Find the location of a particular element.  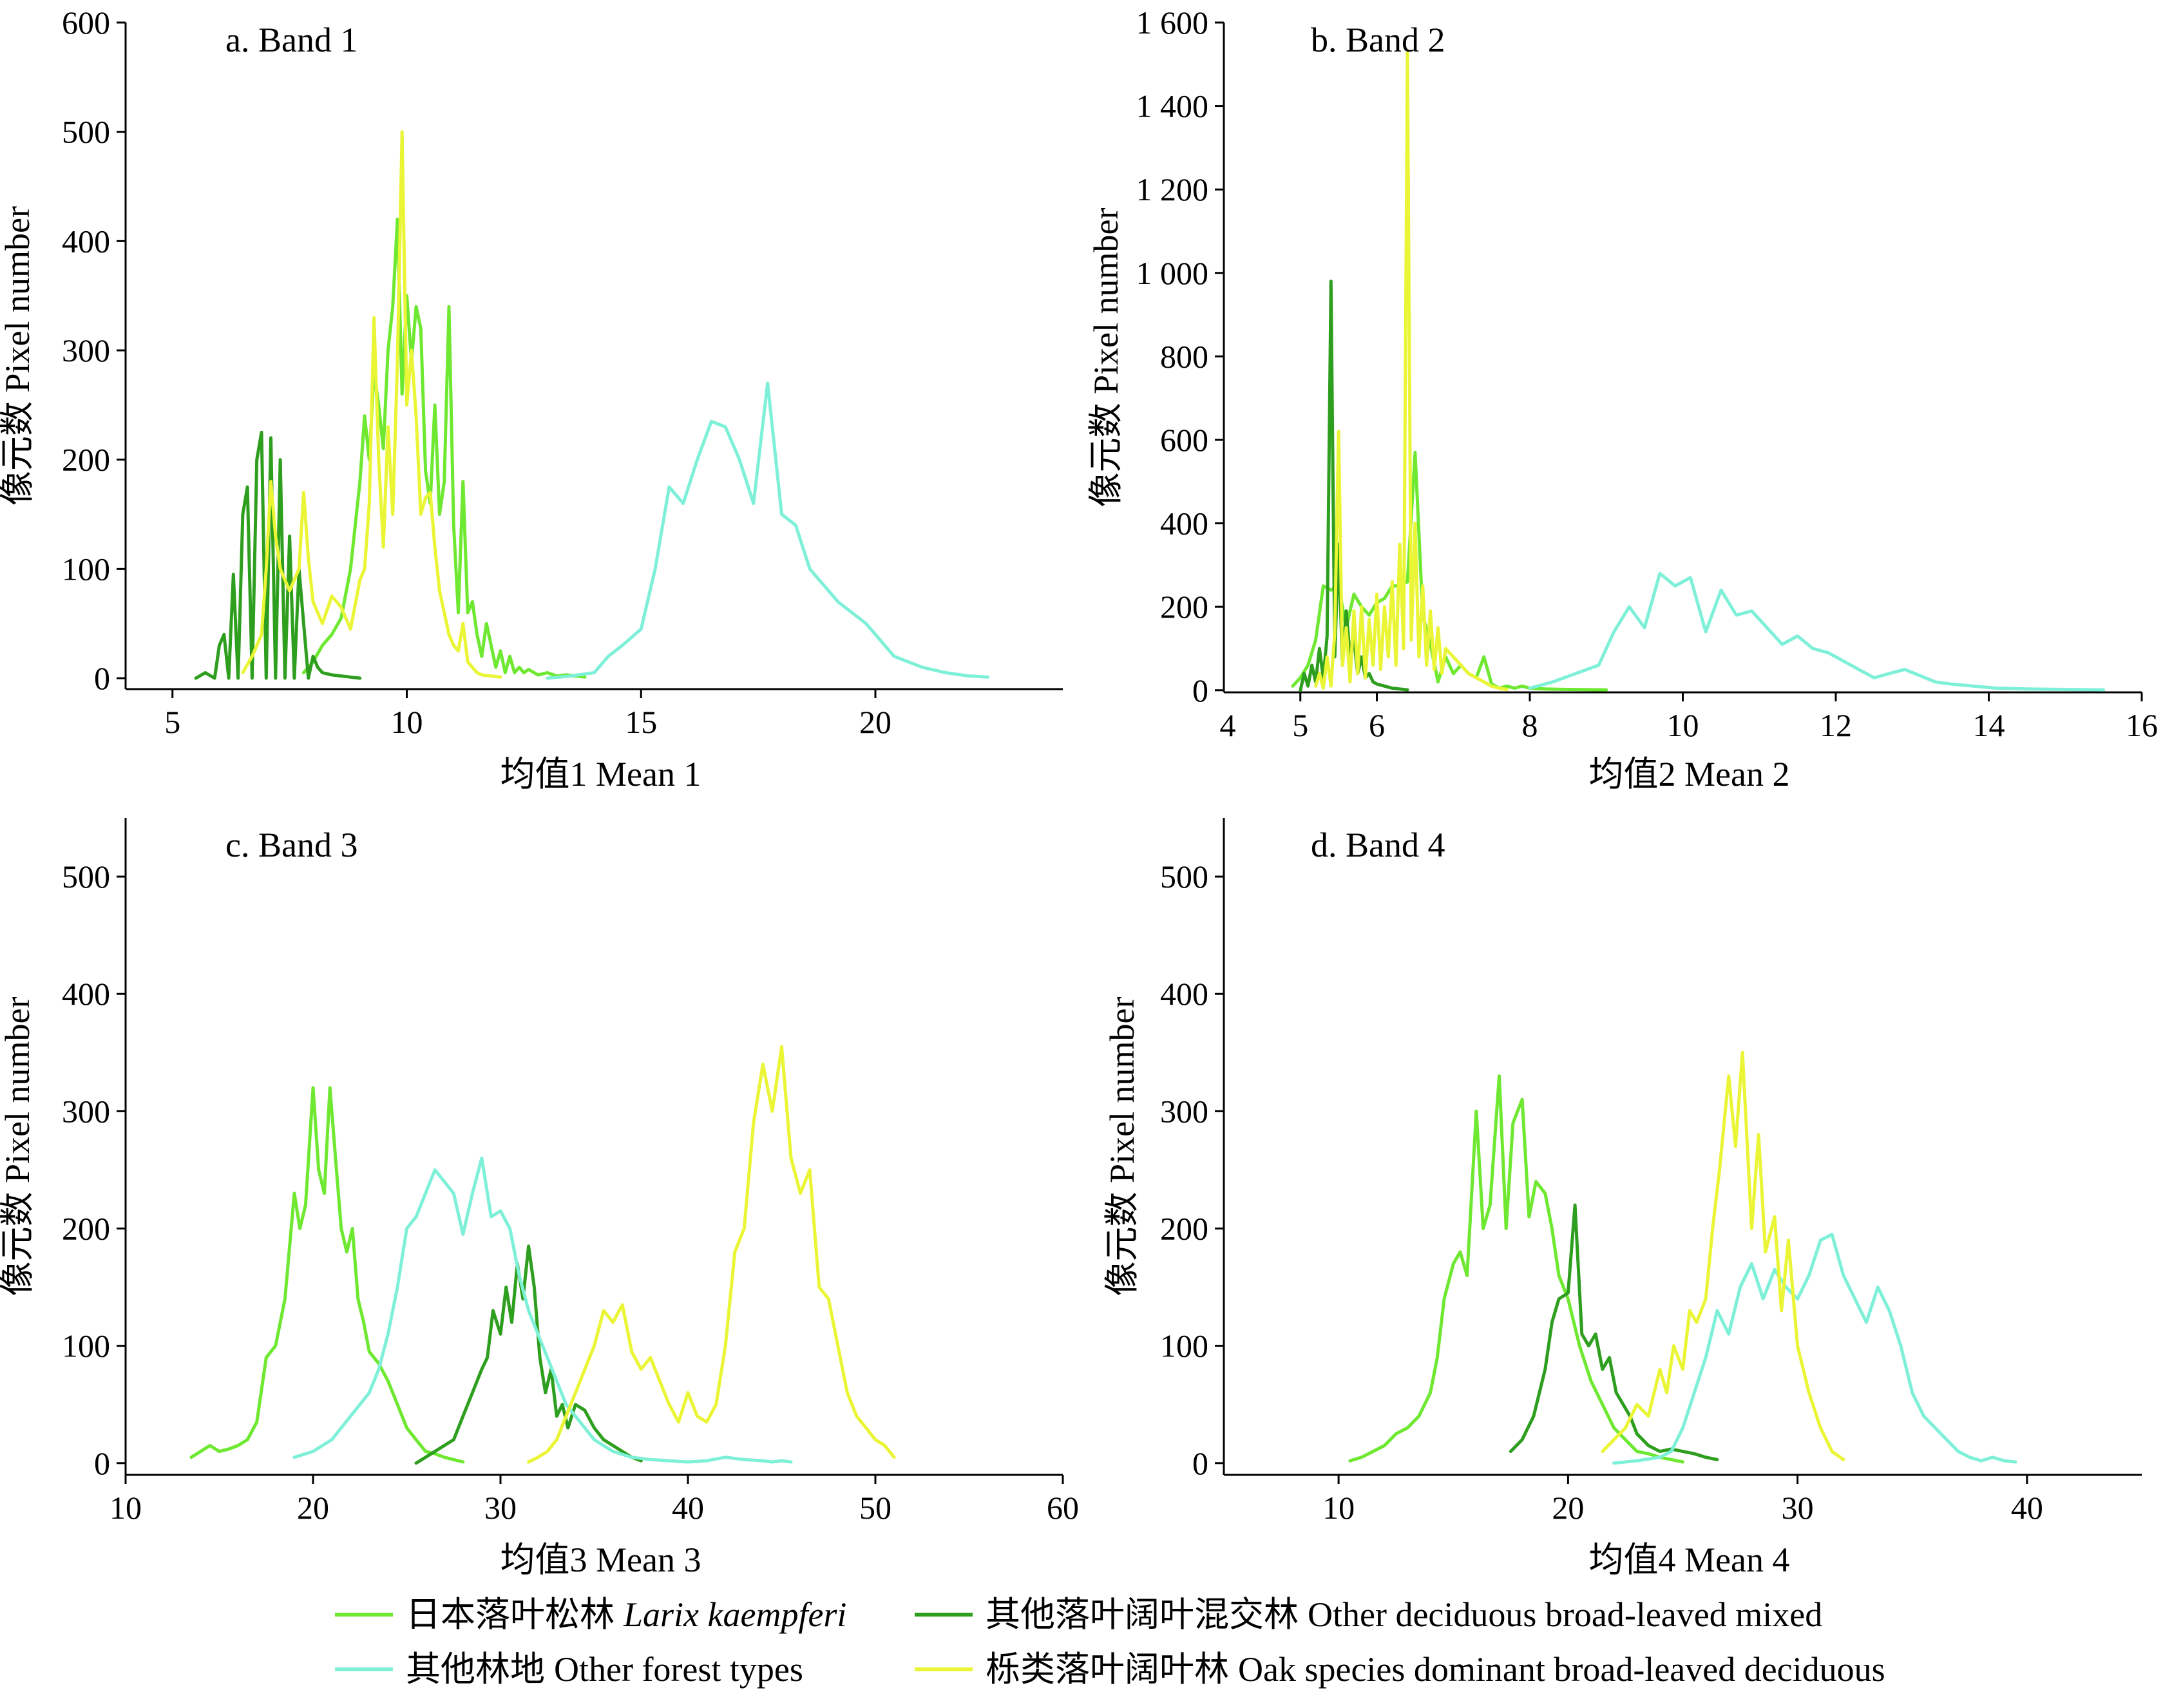

legend-label-zh: 栎类落叶阔叶林 is located at coordinates (1107, 1670).